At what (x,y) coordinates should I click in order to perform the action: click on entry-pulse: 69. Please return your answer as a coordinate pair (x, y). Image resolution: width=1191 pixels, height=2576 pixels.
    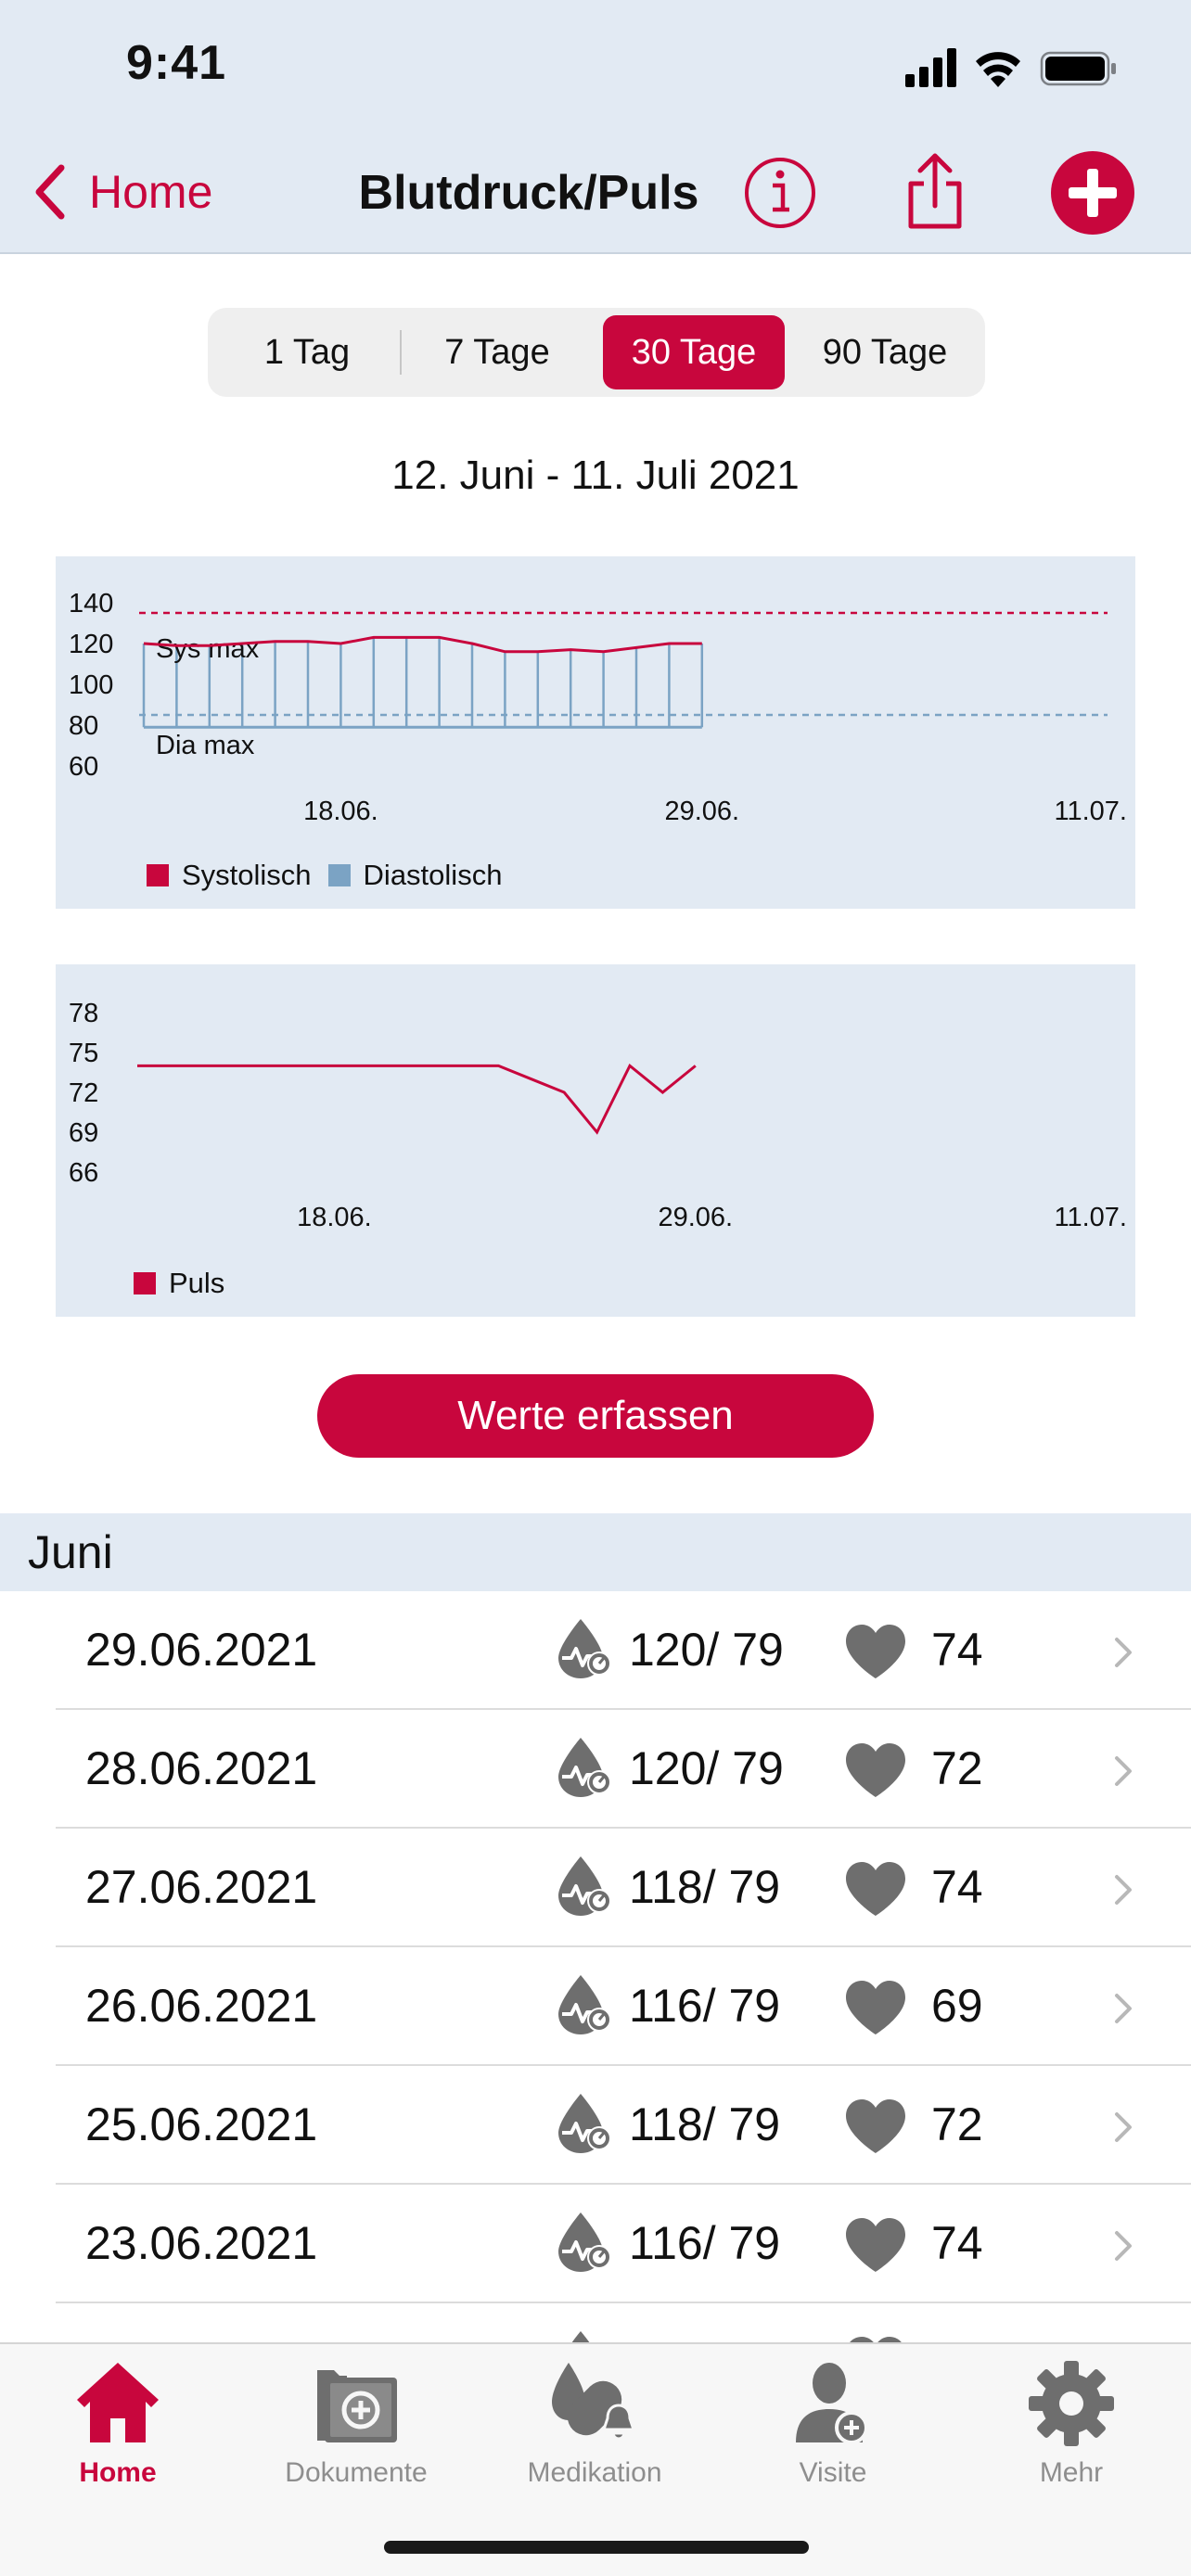
    Looking at the image, I should click on (957, 2006).